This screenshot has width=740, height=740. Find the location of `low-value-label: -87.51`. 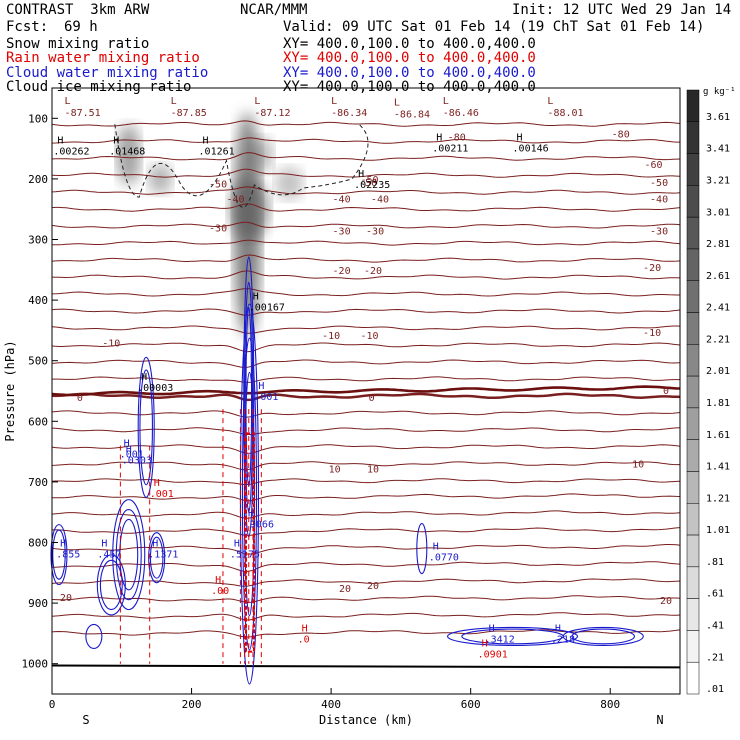

low-value-label: -87.51 is located at coordinates (83, 113).